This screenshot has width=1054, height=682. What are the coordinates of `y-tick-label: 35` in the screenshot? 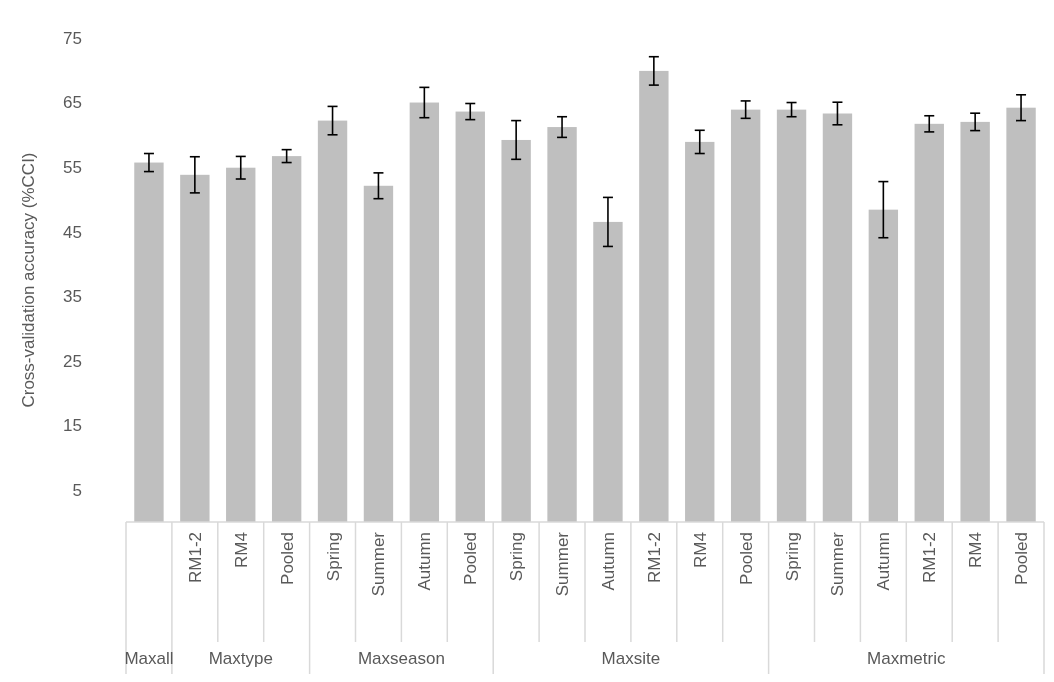 It's located at (72, 297).